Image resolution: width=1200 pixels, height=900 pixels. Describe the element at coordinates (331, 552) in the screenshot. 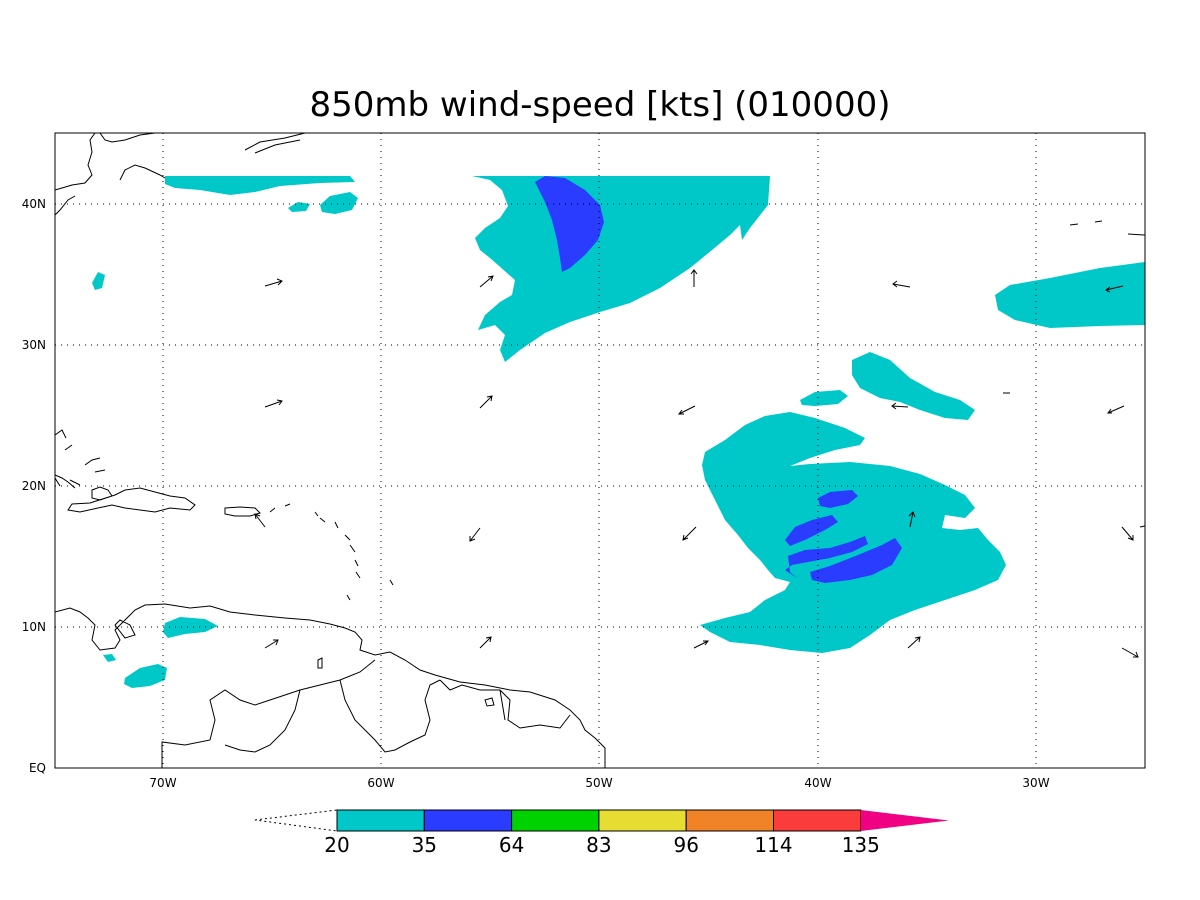

I see `coast-lesser-antilles` at that location.